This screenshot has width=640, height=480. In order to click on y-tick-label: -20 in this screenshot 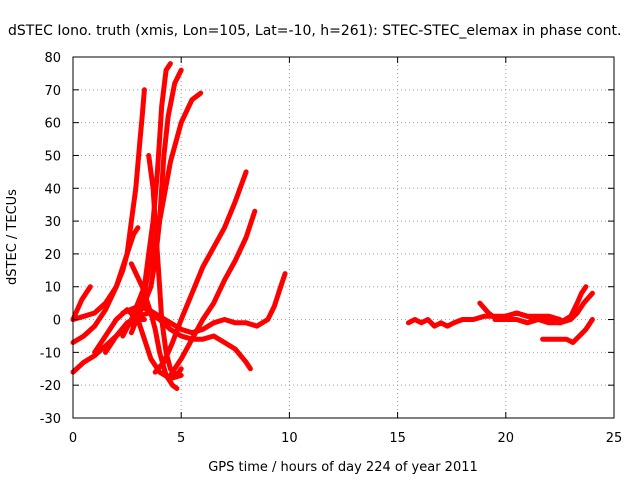, I will do `click(50, 386)`.